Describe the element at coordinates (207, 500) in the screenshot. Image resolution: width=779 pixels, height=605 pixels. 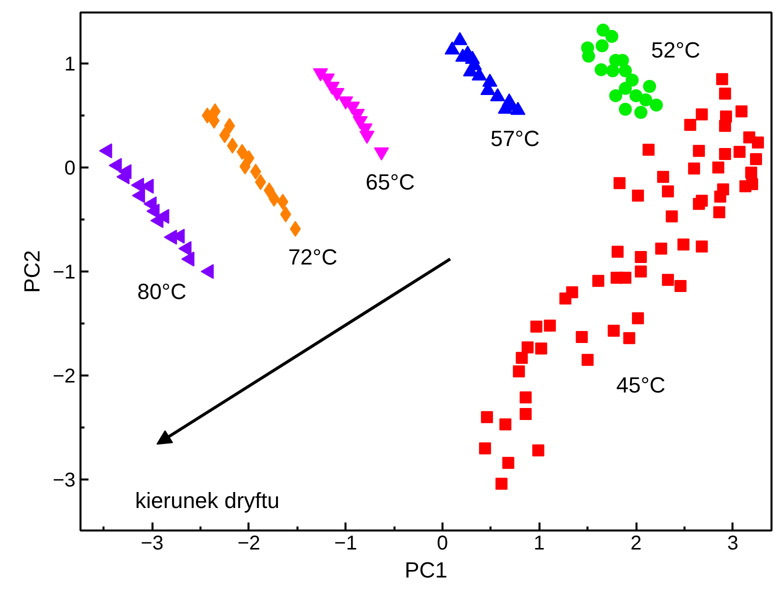
I see `annotation: kierunek dryftu` at that location.